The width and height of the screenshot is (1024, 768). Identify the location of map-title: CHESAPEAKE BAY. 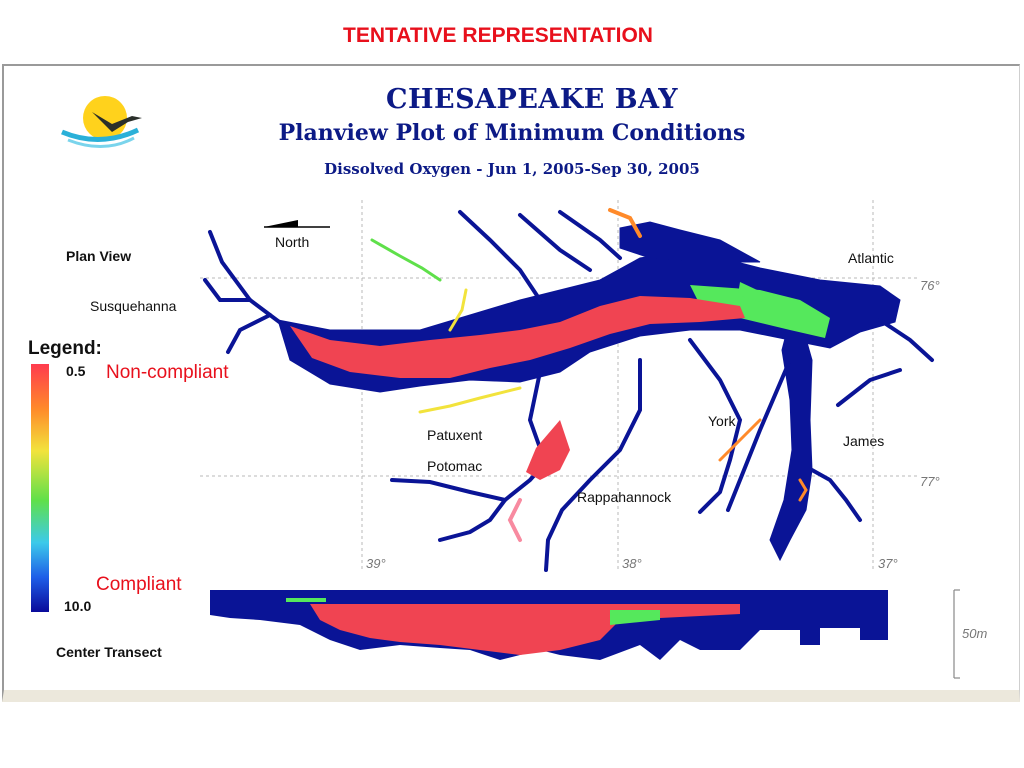
(531, 99).